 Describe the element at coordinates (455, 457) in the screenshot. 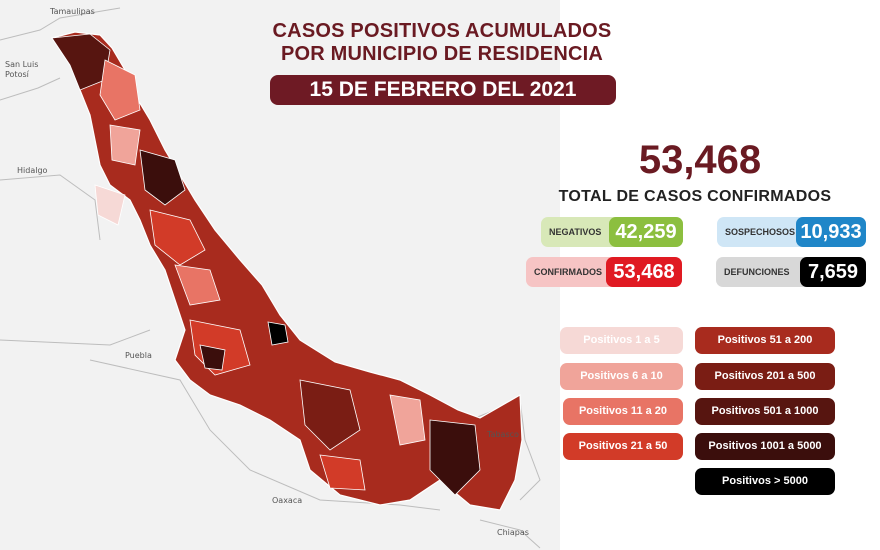

I see `region-south-dark` at that location.